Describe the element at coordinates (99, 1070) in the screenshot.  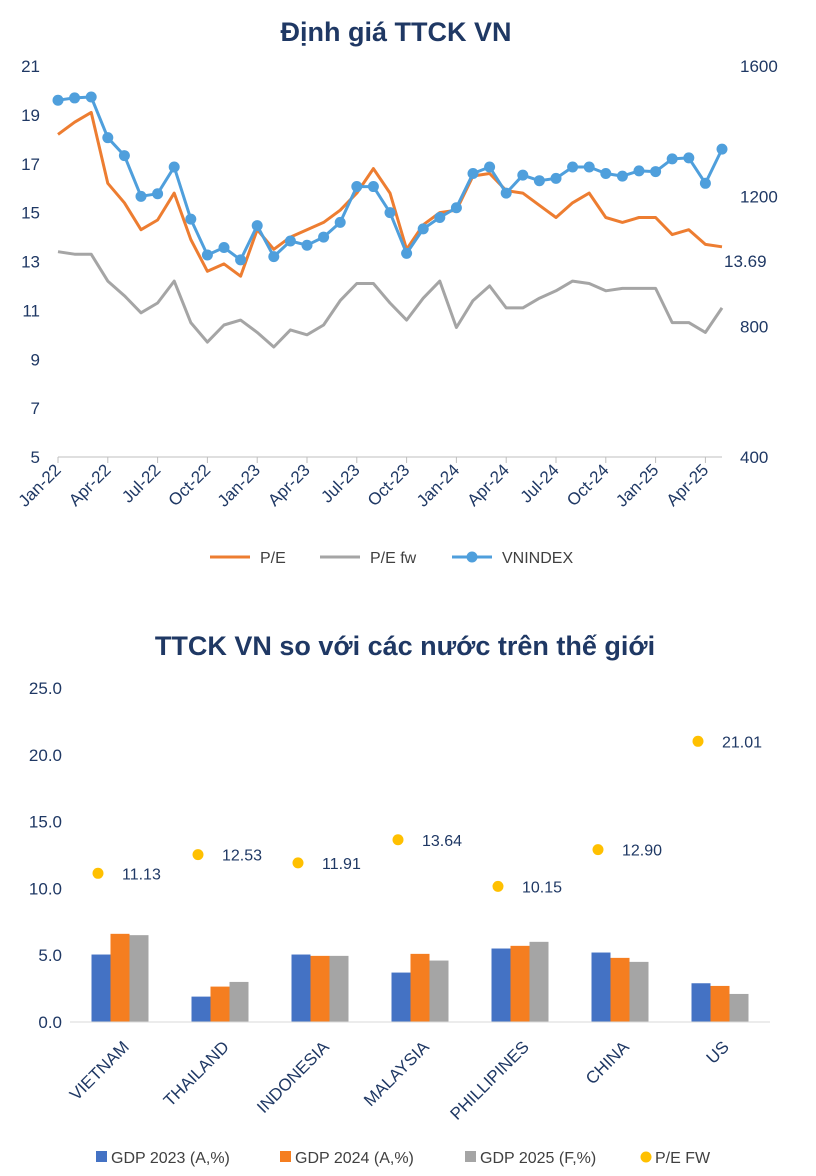
I see `category-label: VIETNAM` at that location.